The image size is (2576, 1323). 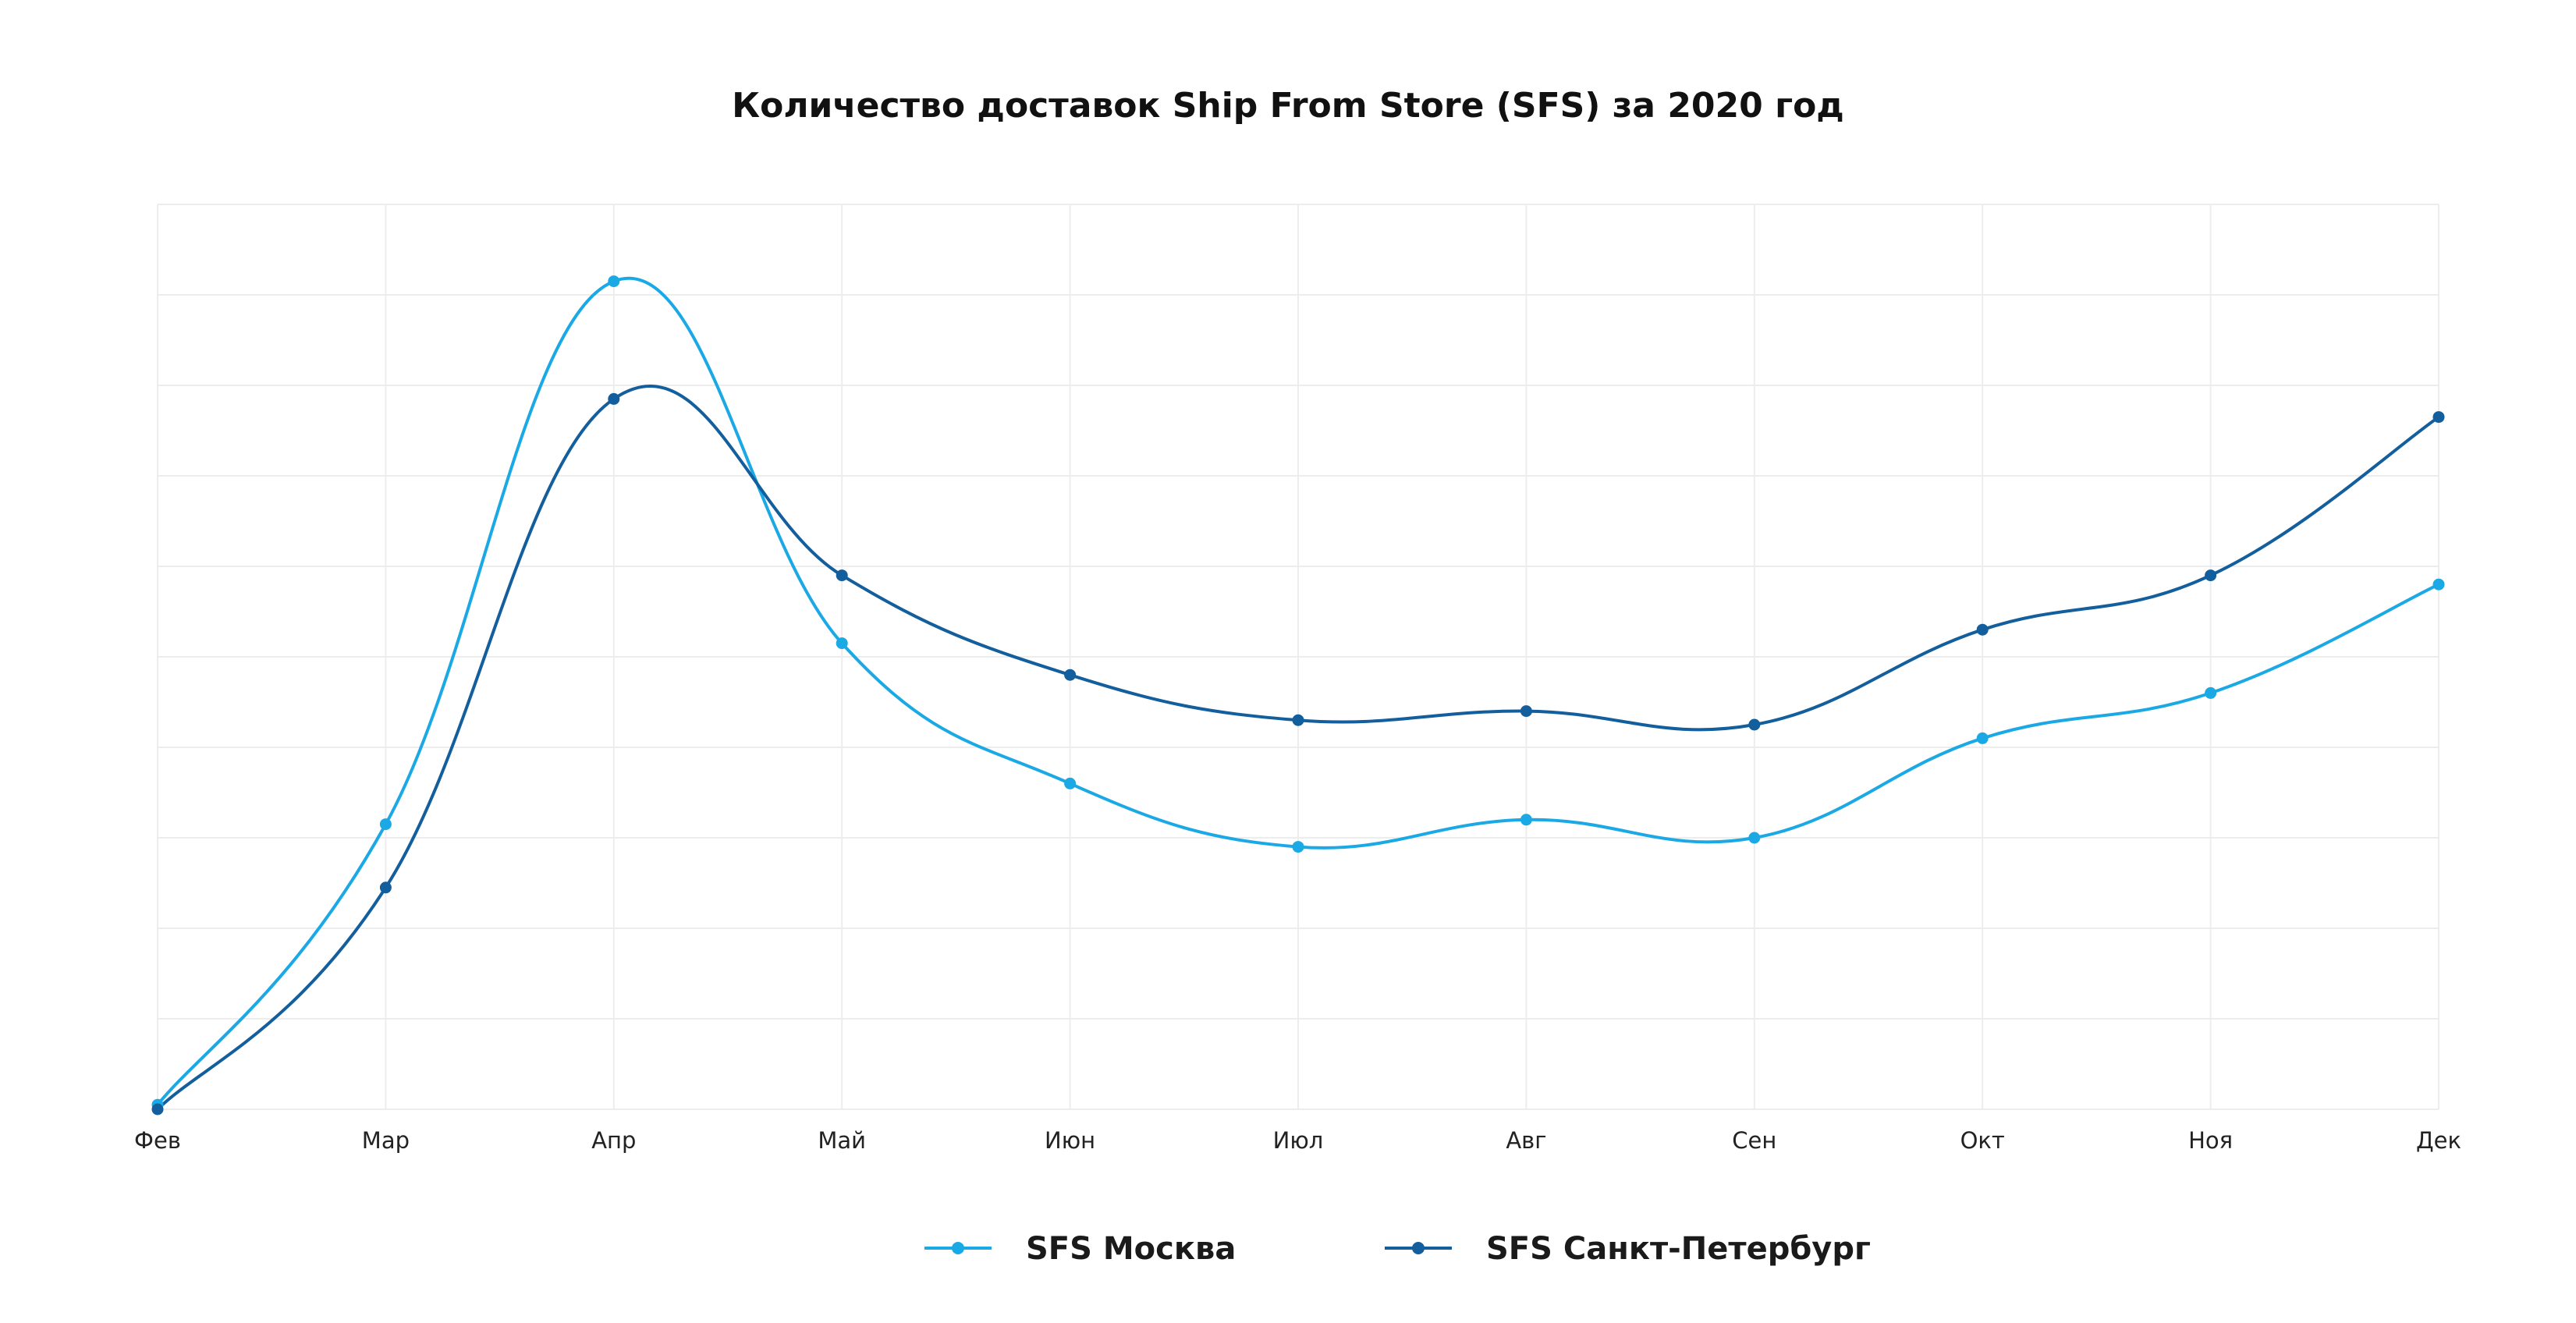 What do you see at coordinates (1754, 1140) in the screenshot?
I see `x-tick-label: Сен` at bounding box center [1754, 1140].